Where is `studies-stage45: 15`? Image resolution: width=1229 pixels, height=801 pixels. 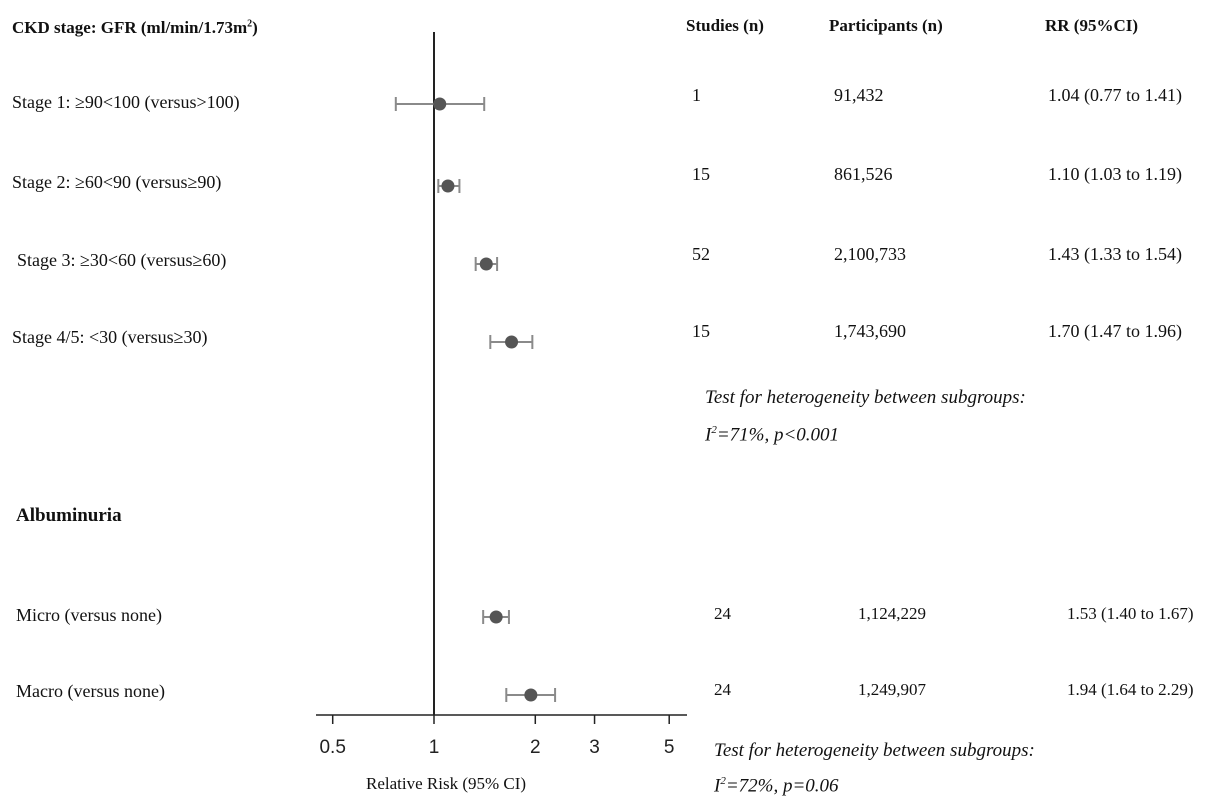 studies-stage45: 15 is located at coordinates (701, 331).